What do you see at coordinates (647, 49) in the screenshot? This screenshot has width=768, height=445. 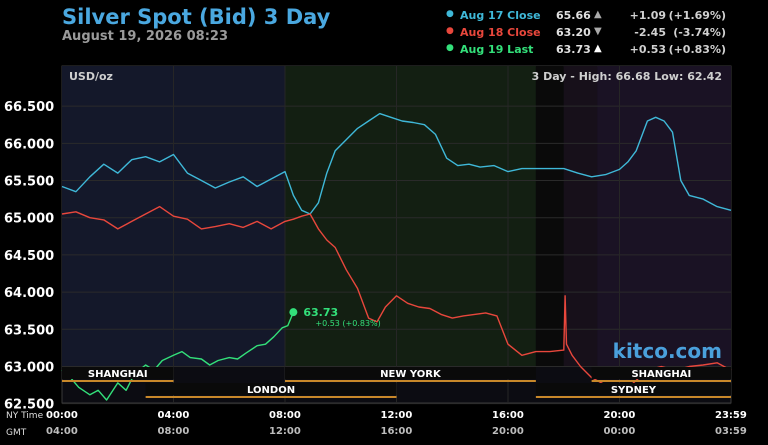 I see `legend-change: +0.53` at bounding box center [647, 49].